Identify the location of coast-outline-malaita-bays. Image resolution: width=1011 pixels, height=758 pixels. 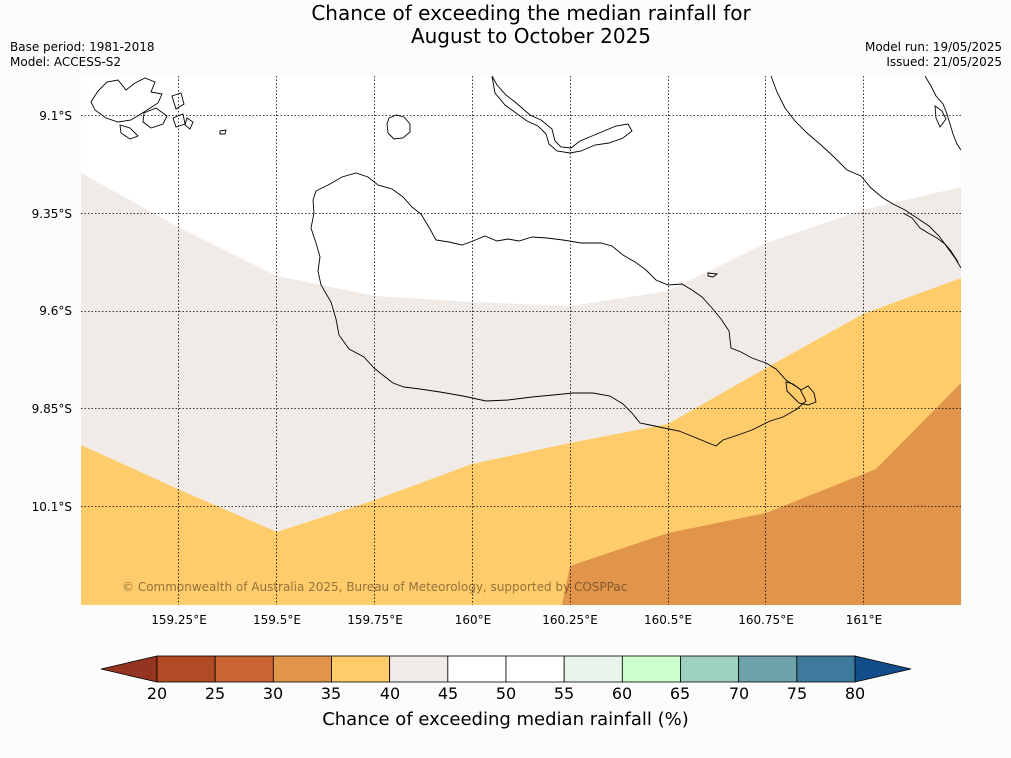
(930, 237).